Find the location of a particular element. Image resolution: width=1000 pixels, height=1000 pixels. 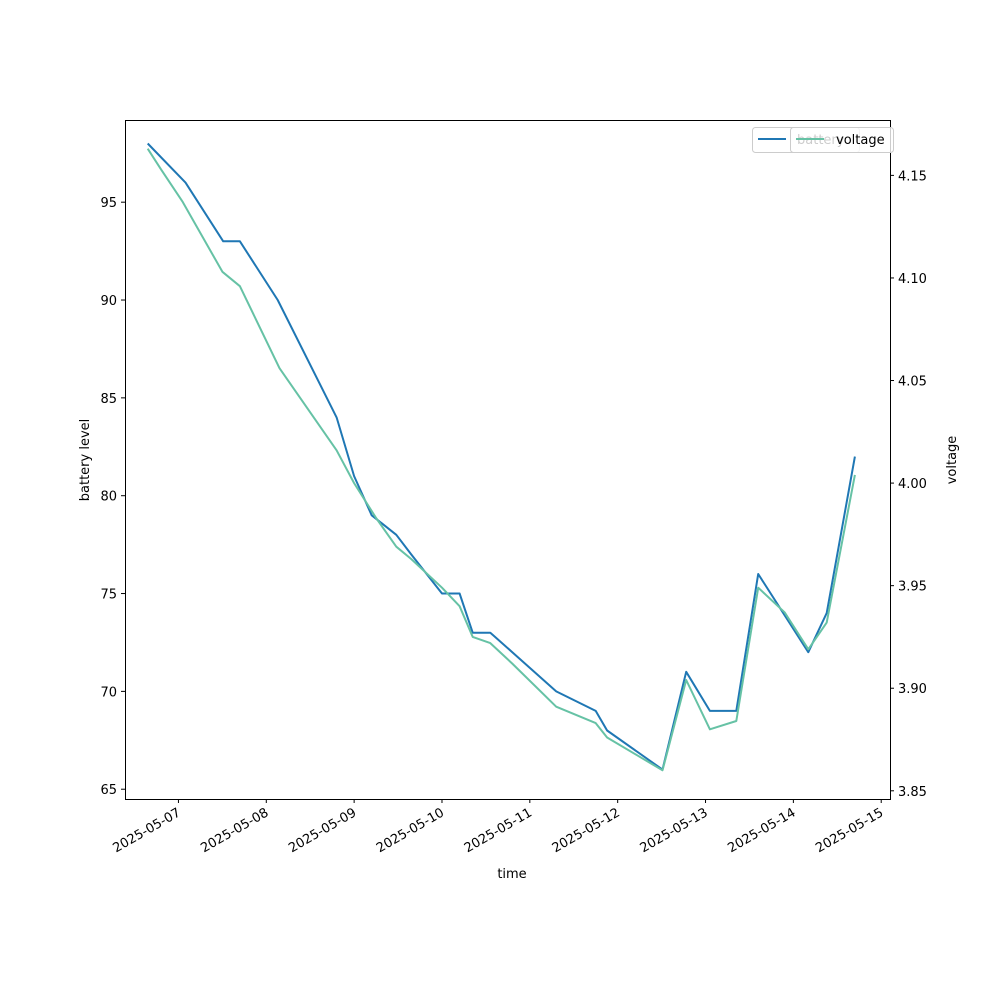

legend-voltage: voltage is located at coordinates (842, 140).